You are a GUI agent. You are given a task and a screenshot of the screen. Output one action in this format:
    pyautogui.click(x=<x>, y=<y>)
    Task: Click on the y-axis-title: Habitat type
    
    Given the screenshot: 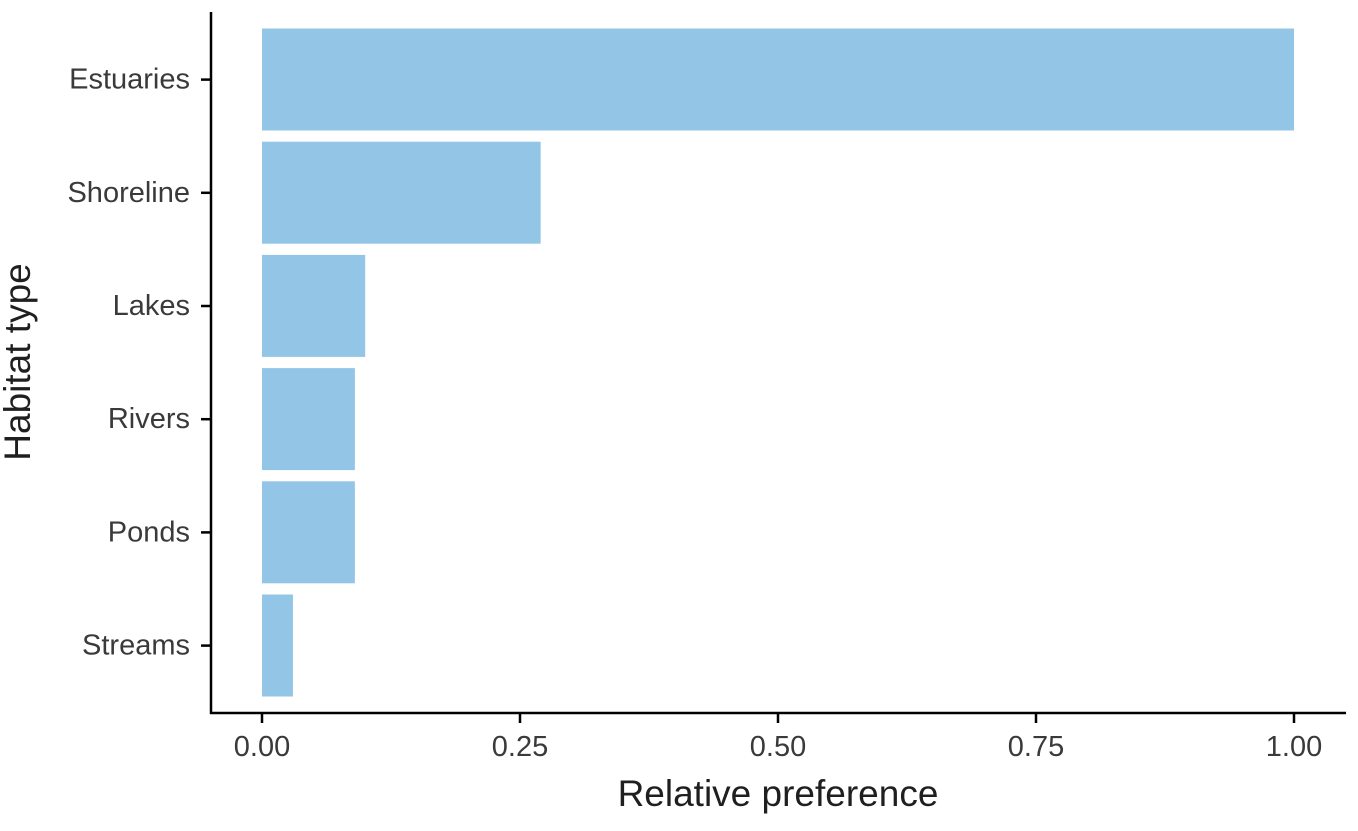 What is the action you would take?
    pyautogui.click(x=19, y=361)
    